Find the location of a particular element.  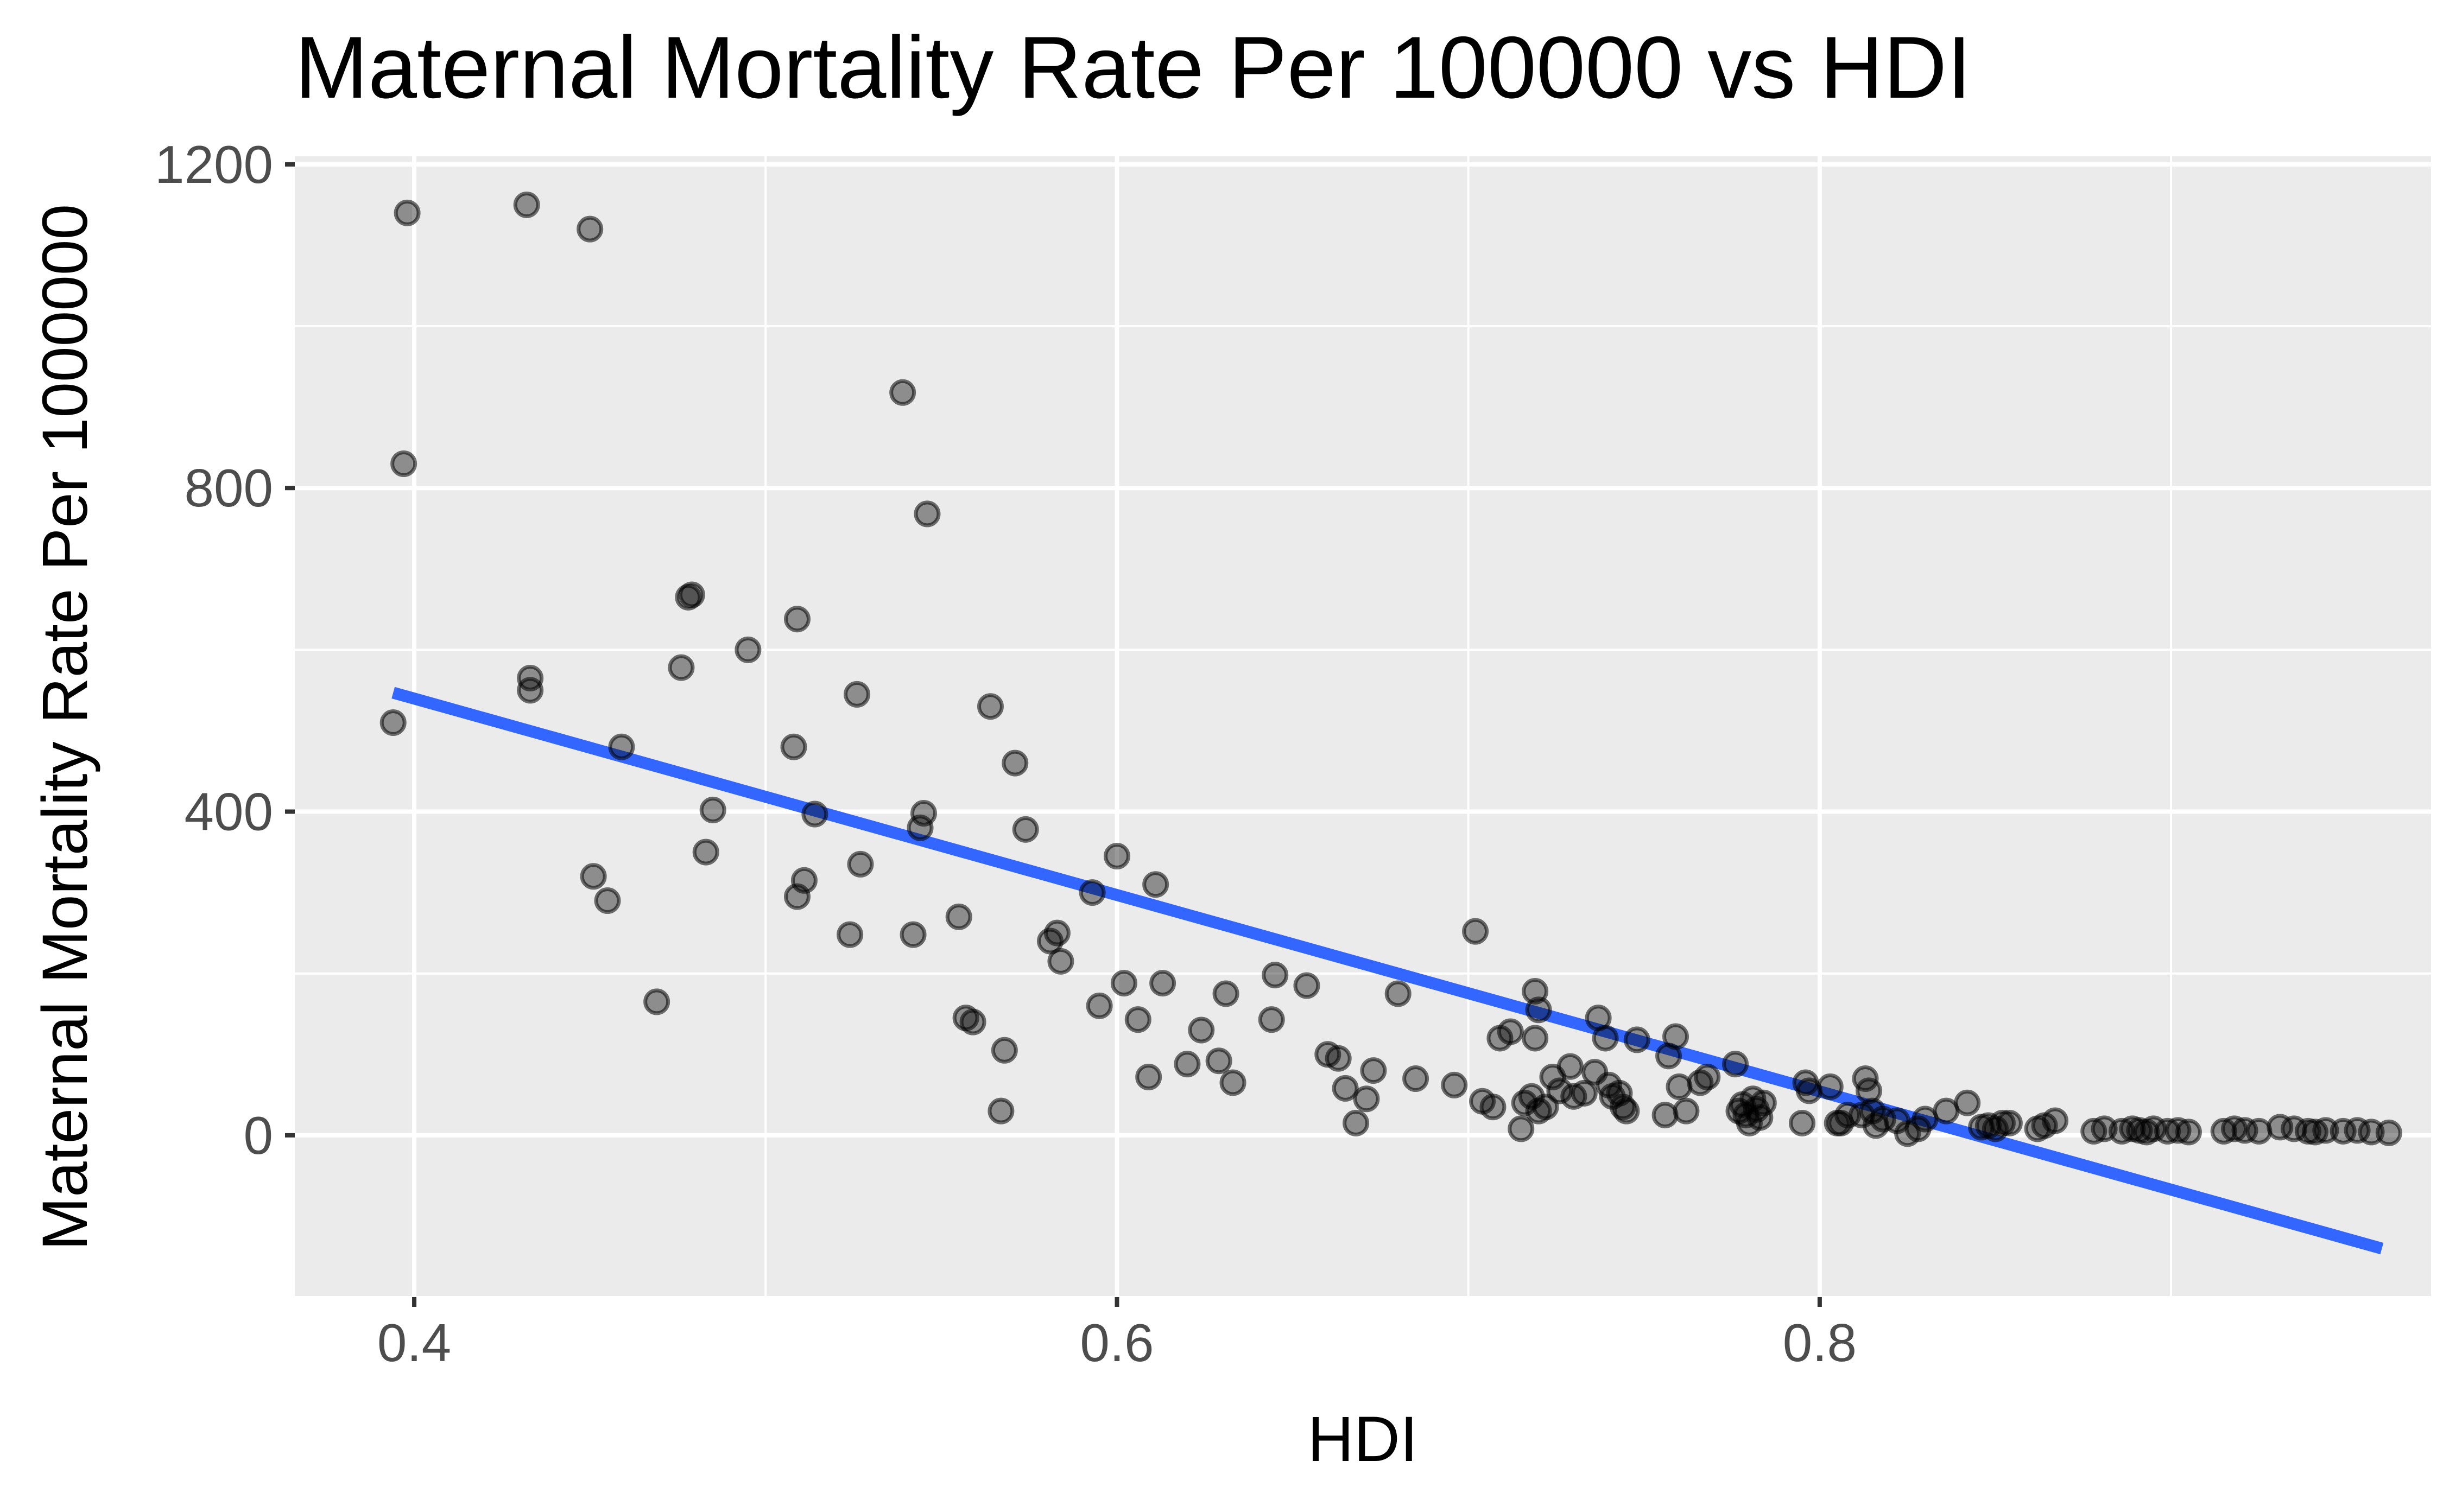

y-tick-label: 400 is located at coordinates (228, 812).